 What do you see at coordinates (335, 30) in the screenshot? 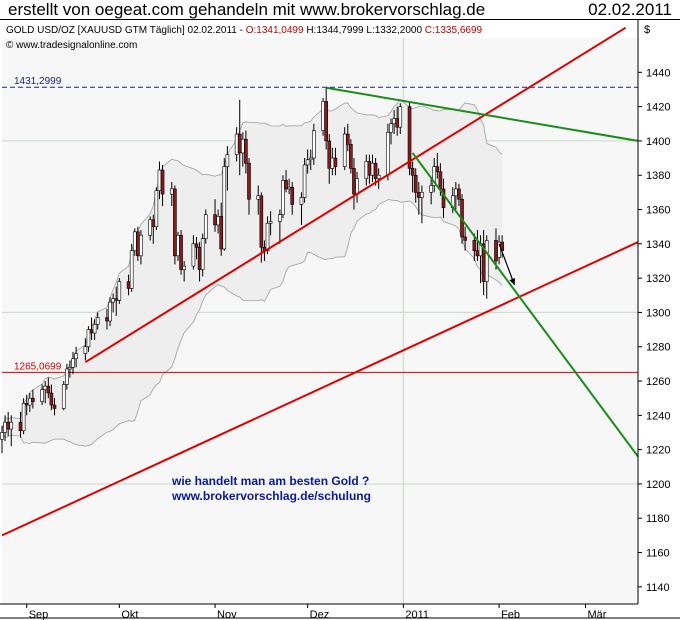
I see `high-value: H:1344,7999` at bounding box center [335, 30].